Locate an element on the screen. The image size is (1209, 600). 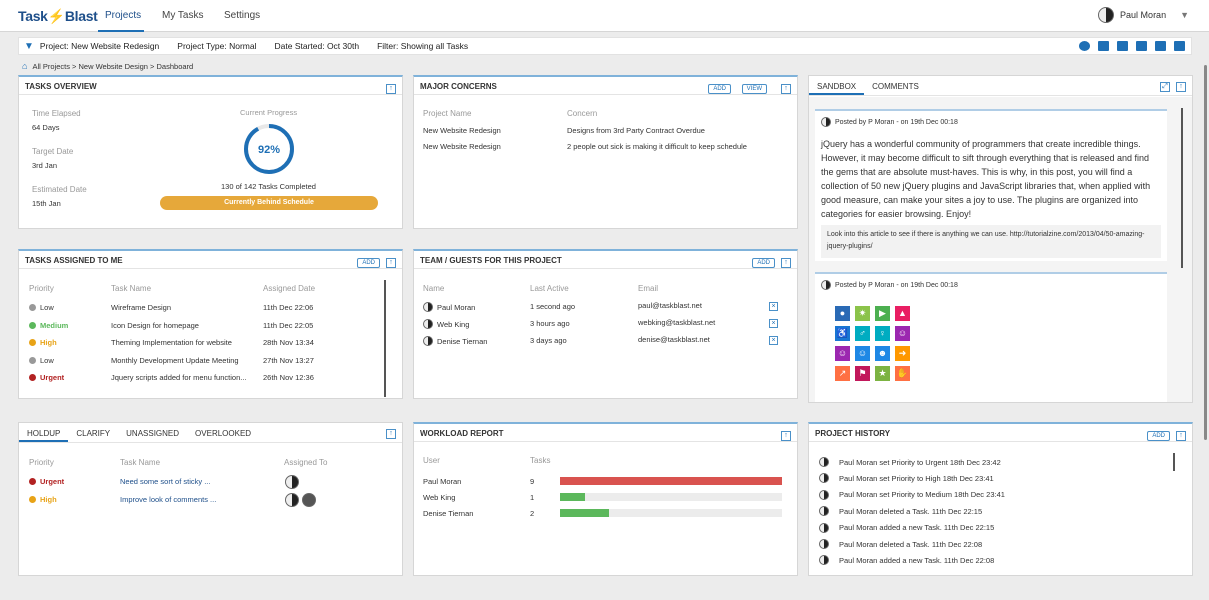
nav-tab-settings: Settings is located at coordinates (242, 15).